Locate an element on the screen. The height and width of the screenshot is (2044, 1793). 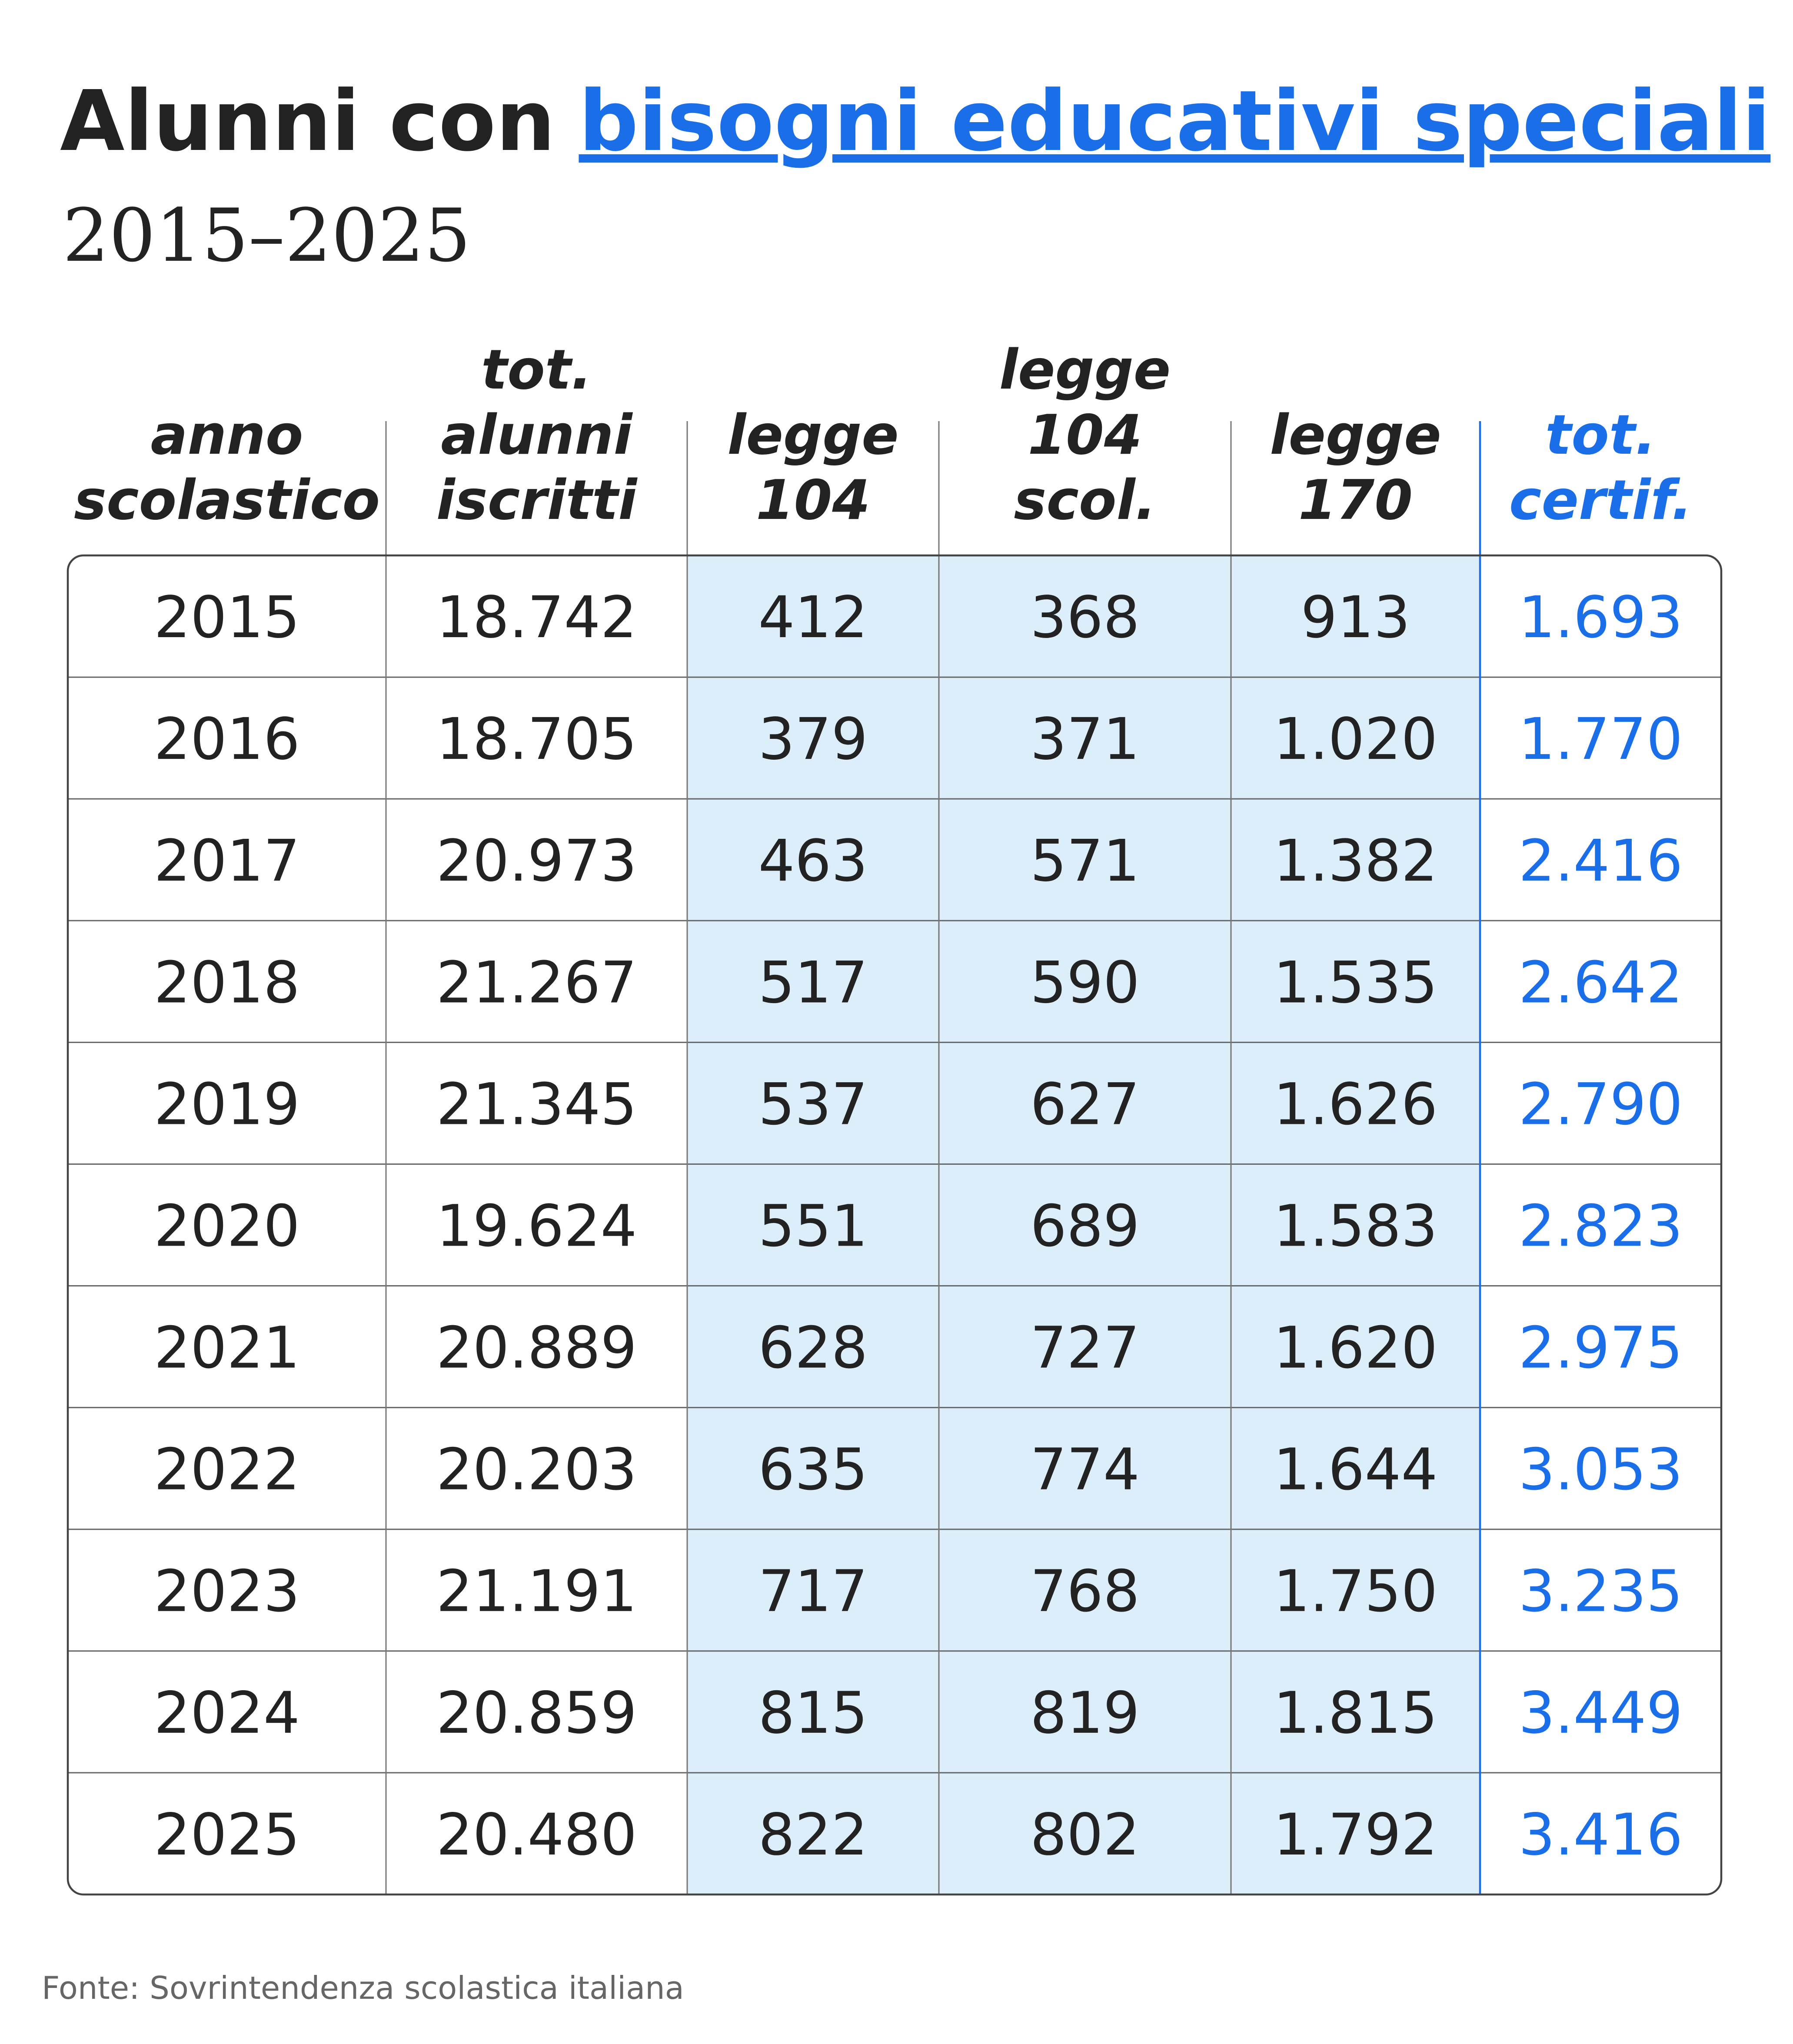
column-header: 170 is located at coordinates (1355, 500).